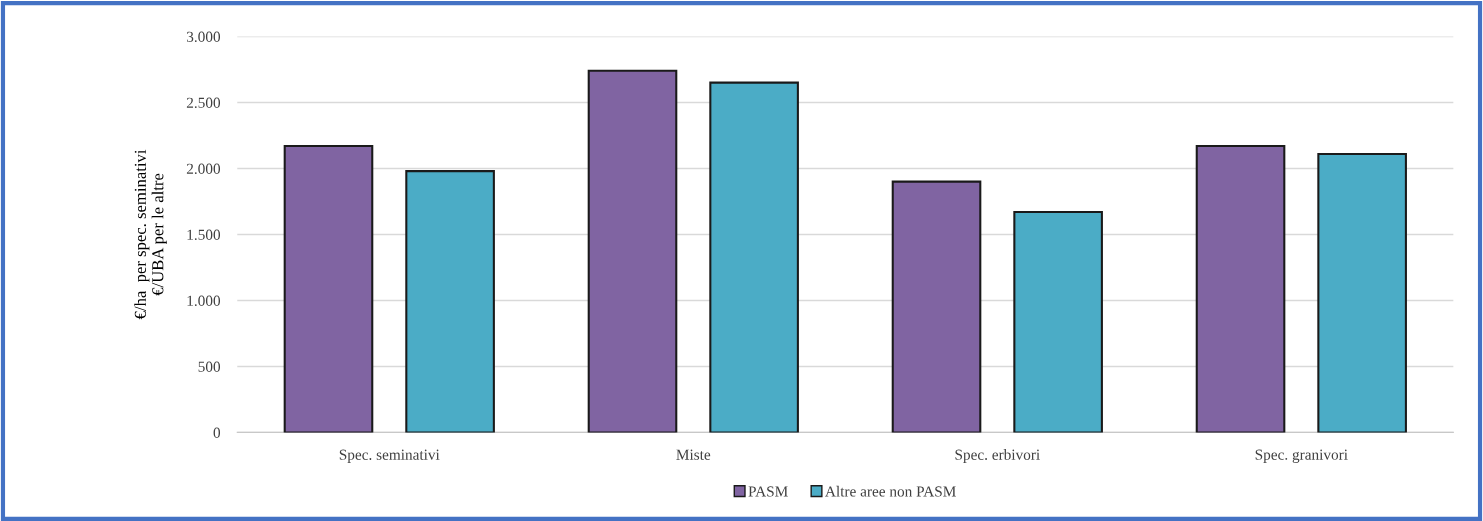 Image resolution: width=1483 pixels, height=521 pixels. What do you see at coordinates (203, 102) in the screenshot?
I see `y-tick-label: 2.500` at bounding box center [203, 102].